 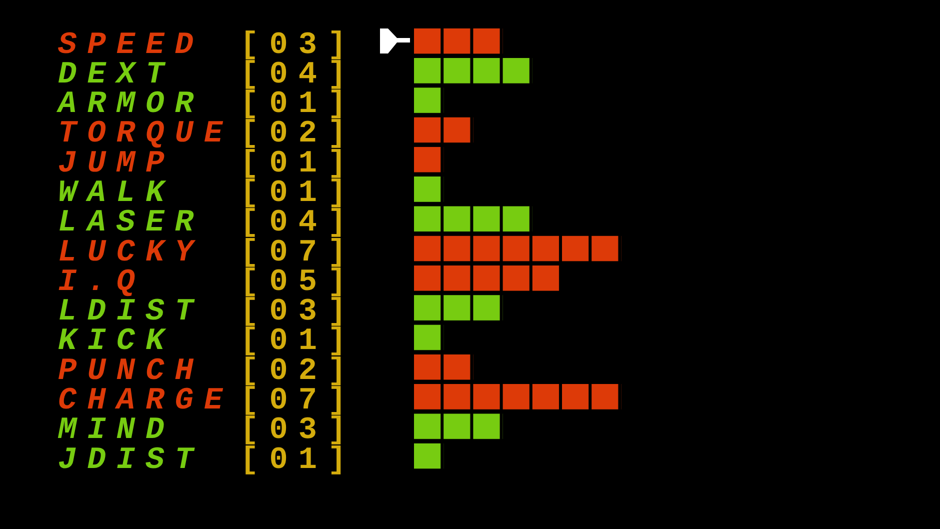 What do you see at coordinates (146, 134) in the screenshot?
I see `y-tick-label: TORQUE` at bounding box center [146, 134].